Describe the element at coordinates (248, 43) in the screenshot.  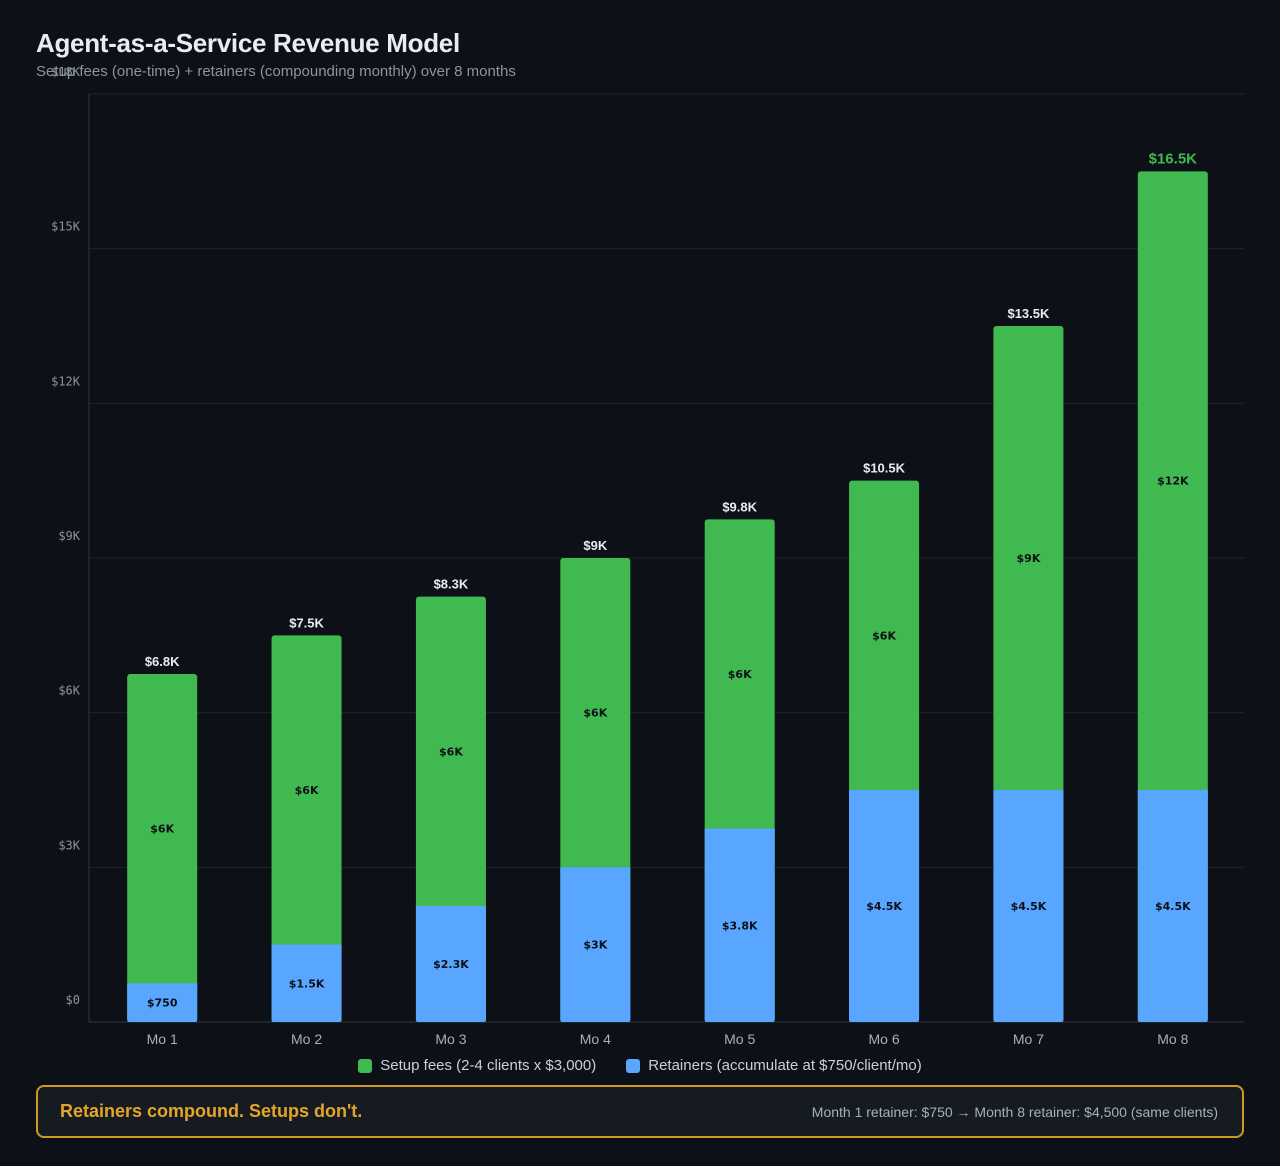
I see `chart-title: Agent-as-a-Service Revenue Model` at that location.